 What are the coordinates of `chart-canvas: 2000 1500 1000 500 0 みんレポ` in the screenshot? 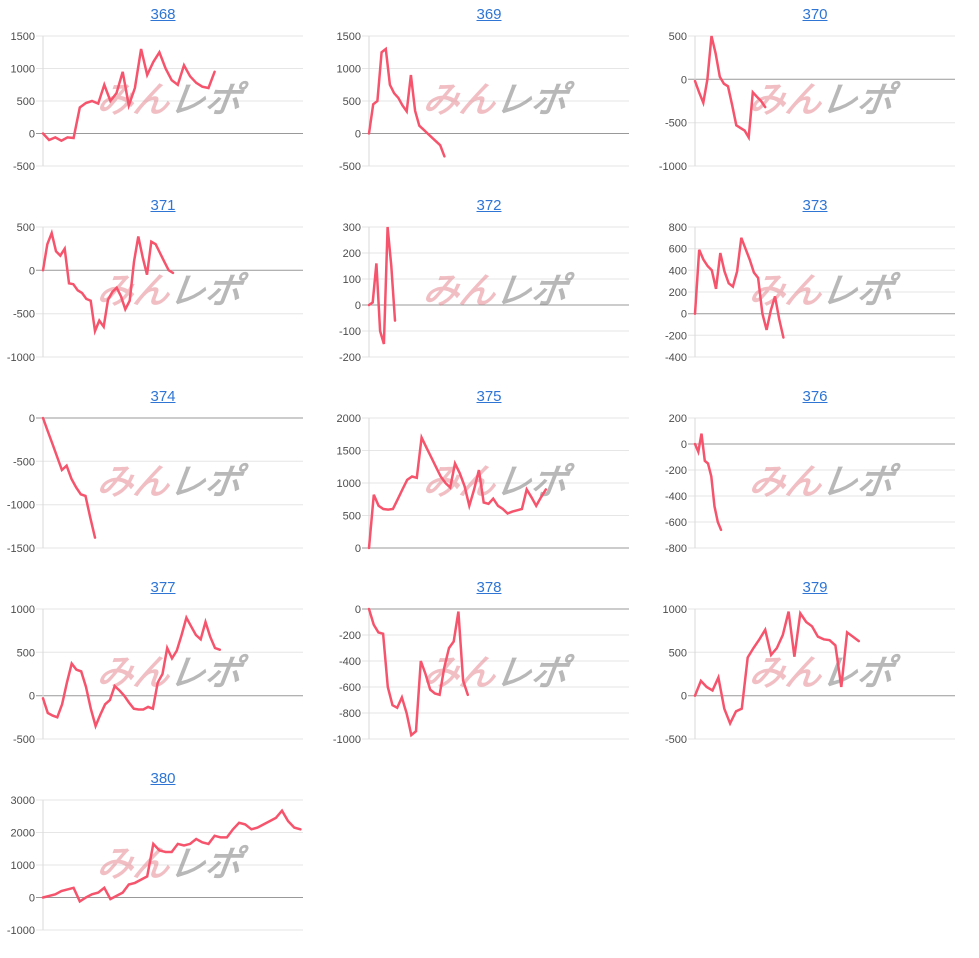 It's located at (483, 484).